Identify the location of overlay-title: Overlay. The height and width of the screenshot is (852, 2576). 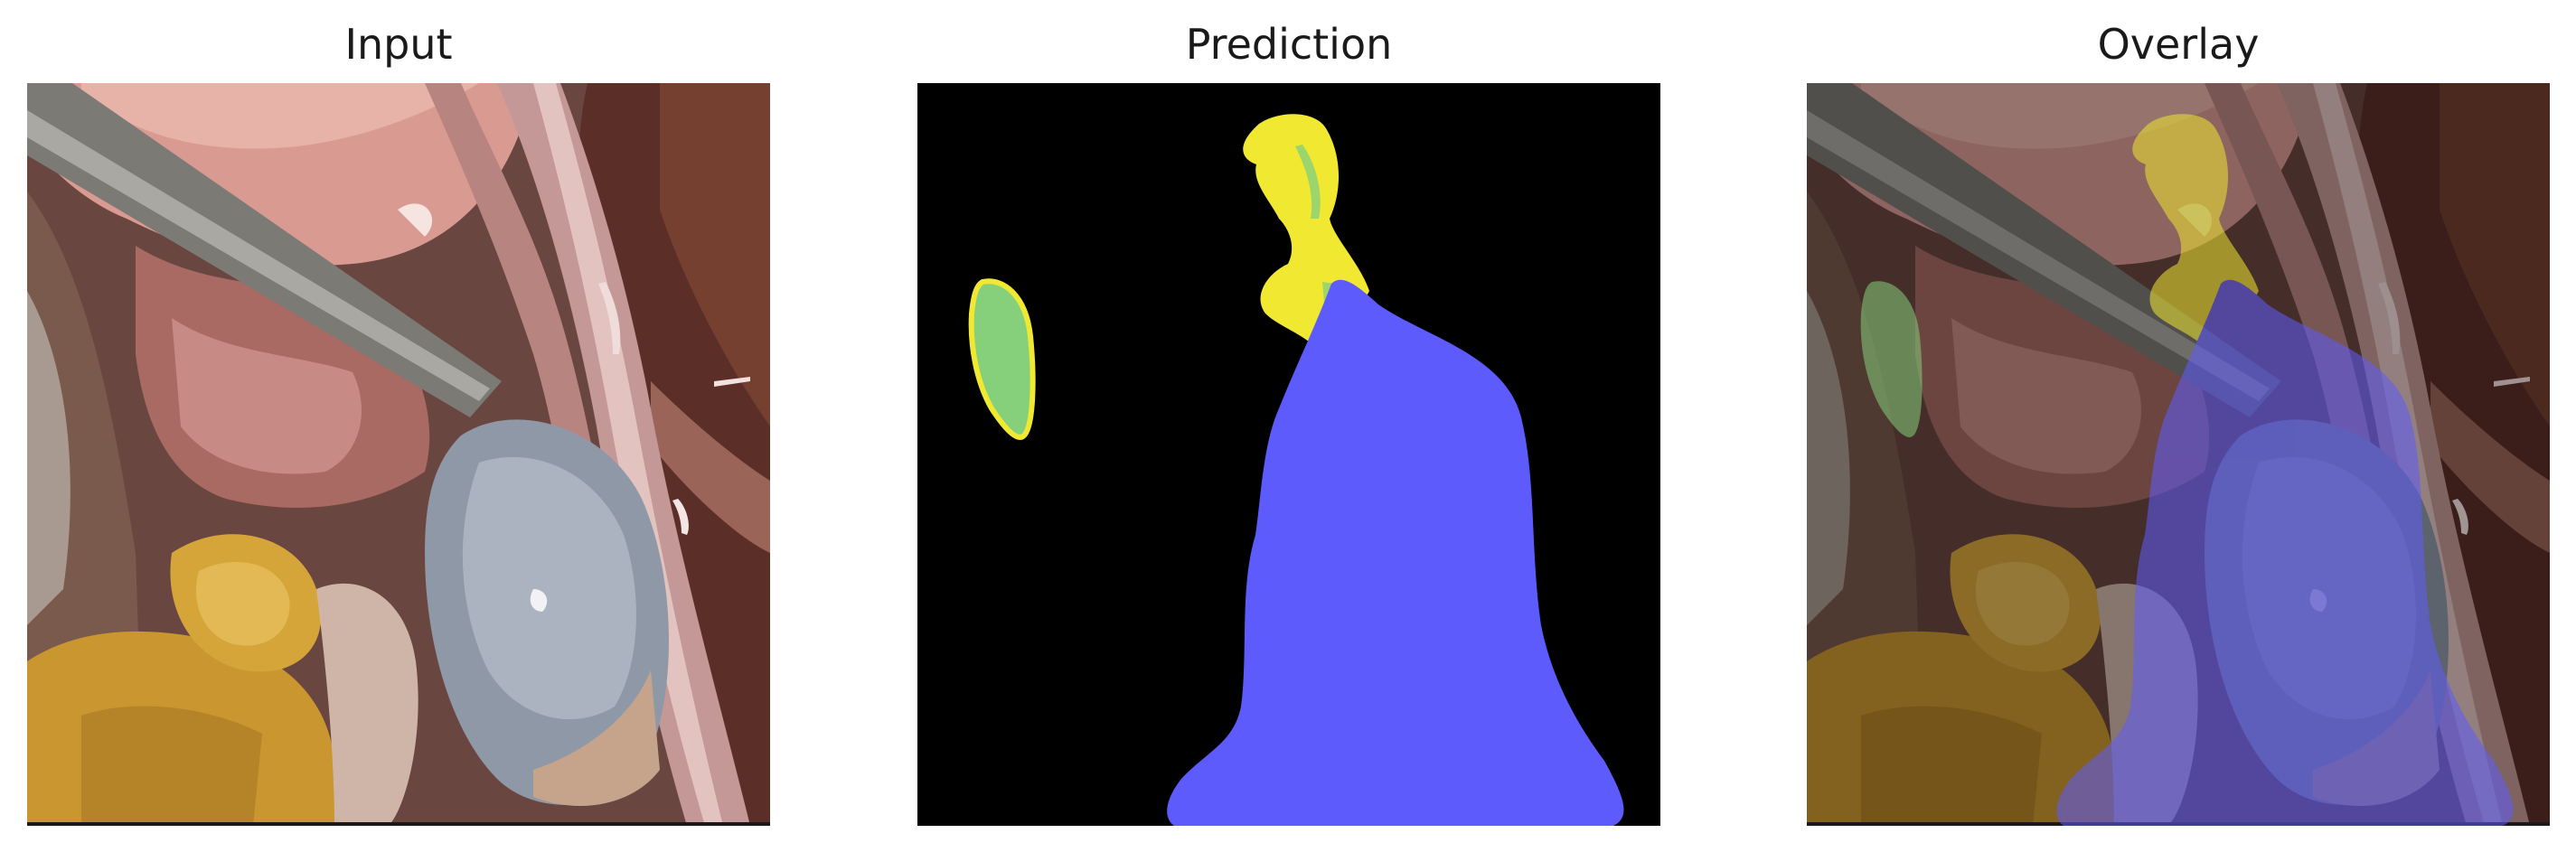
(2179, 44).